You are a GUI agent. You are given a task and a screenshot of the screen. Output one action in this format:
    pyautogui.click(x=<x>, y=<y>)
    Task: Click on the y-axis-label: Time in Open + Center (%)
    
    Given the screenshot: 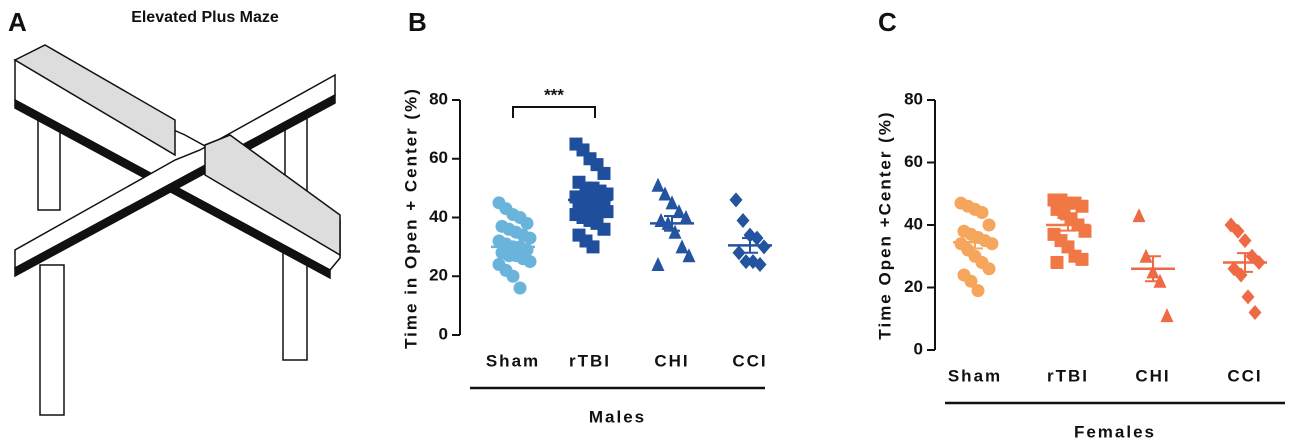 What is the action you would take?
    pyautogui.click(x=410, y=218)
    